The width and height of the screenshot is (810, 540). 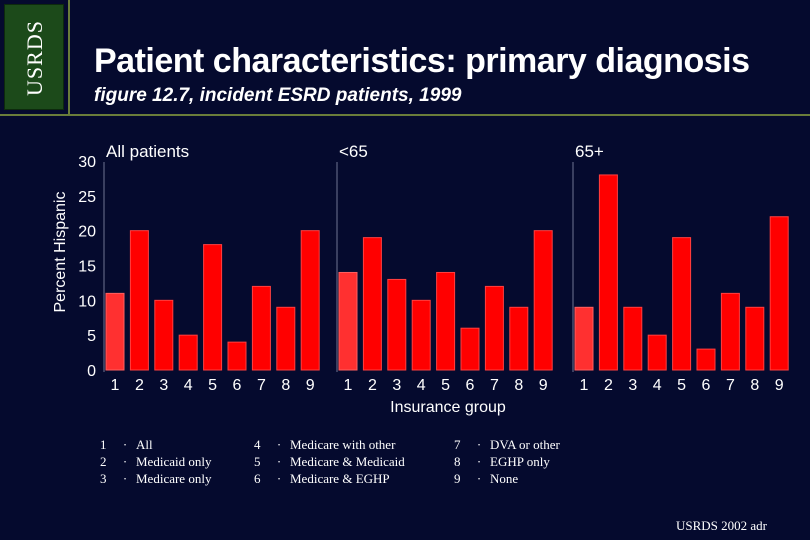 What do you see at coordinates (155, 444) in the screenshot?
I see `legend-item: 1 · All` at bounding box center [155, 444].